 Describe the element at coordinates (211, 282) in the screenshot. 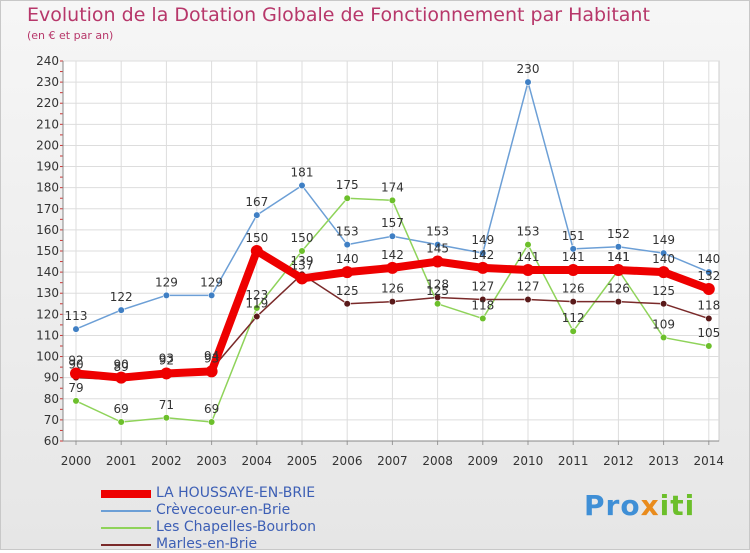

I see `data-label-cr-vecoeur-en-brie: 129` at that location.